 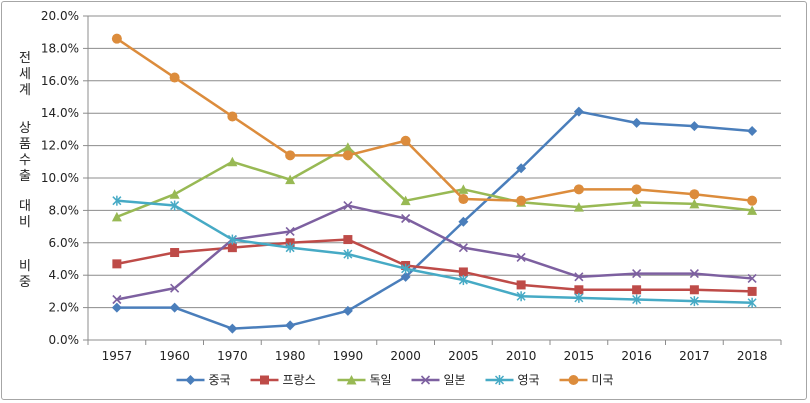 What do you see at coordinates (463, 356) in the screenshot?
I see `x-tick-label: 2005` at bounding box center [463, 356].